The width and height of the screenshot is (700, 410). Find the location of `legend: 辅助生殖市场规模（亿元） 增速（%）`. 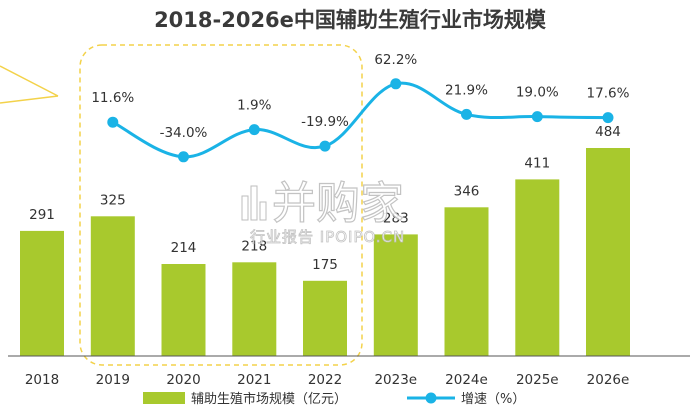

legend: 辅助生殖市场规模（亿元） 增速（%） is located at coordinates (334, 399).